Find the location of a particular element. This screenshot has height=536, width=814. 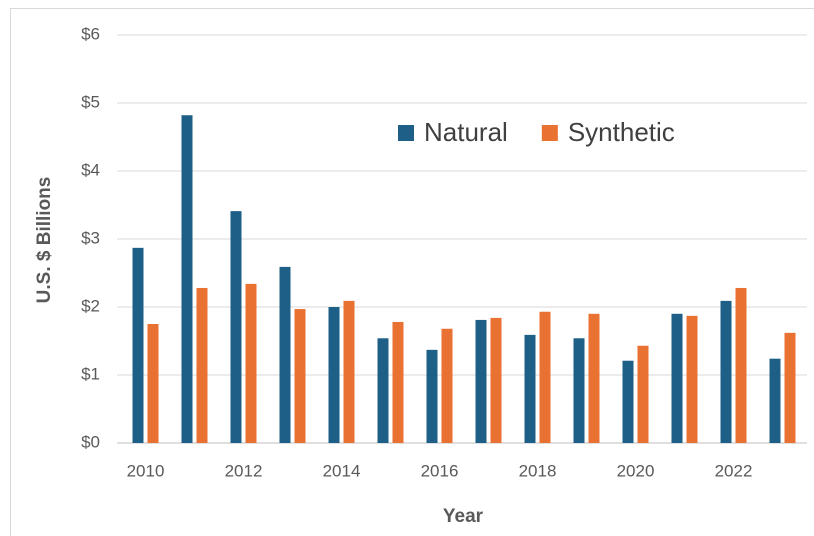

x-tick-label: 2012 is located at coordinates (244, 470).